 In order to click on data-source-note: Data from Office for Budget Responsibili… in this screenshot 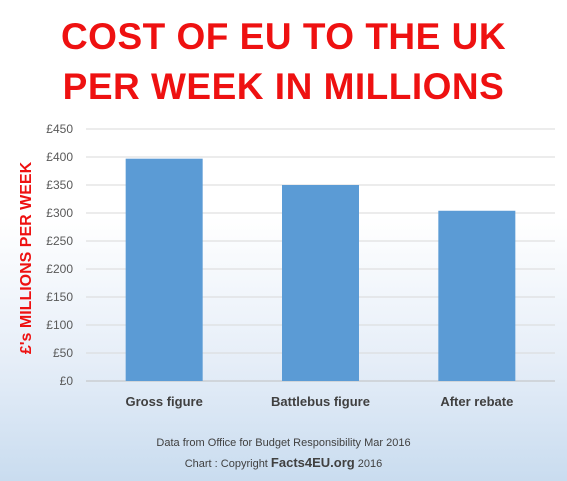, I will do `click(283, 443)`.